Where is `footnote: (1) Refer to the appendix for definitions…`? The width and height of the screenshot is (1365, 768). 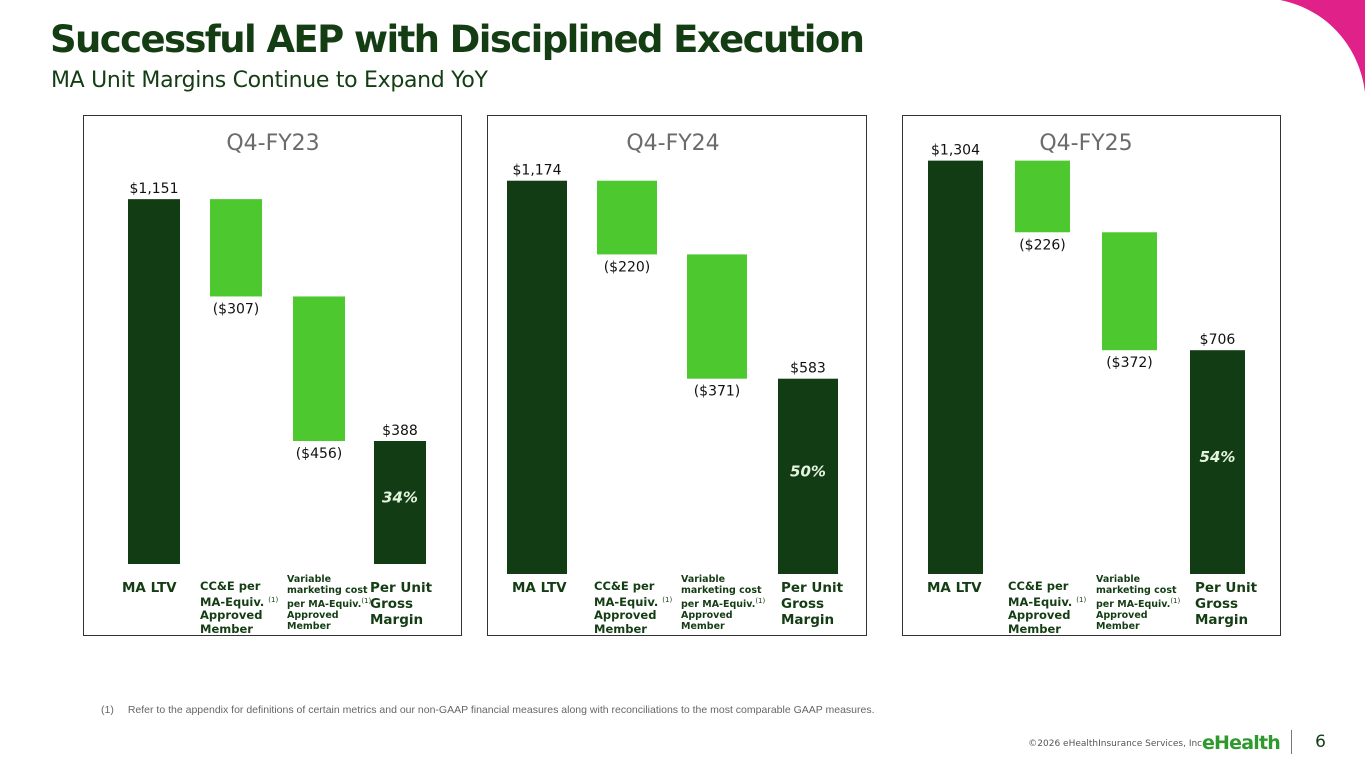
footnote: (1) Refer to the appendix for definitions… is located at coordinates (488, 710).